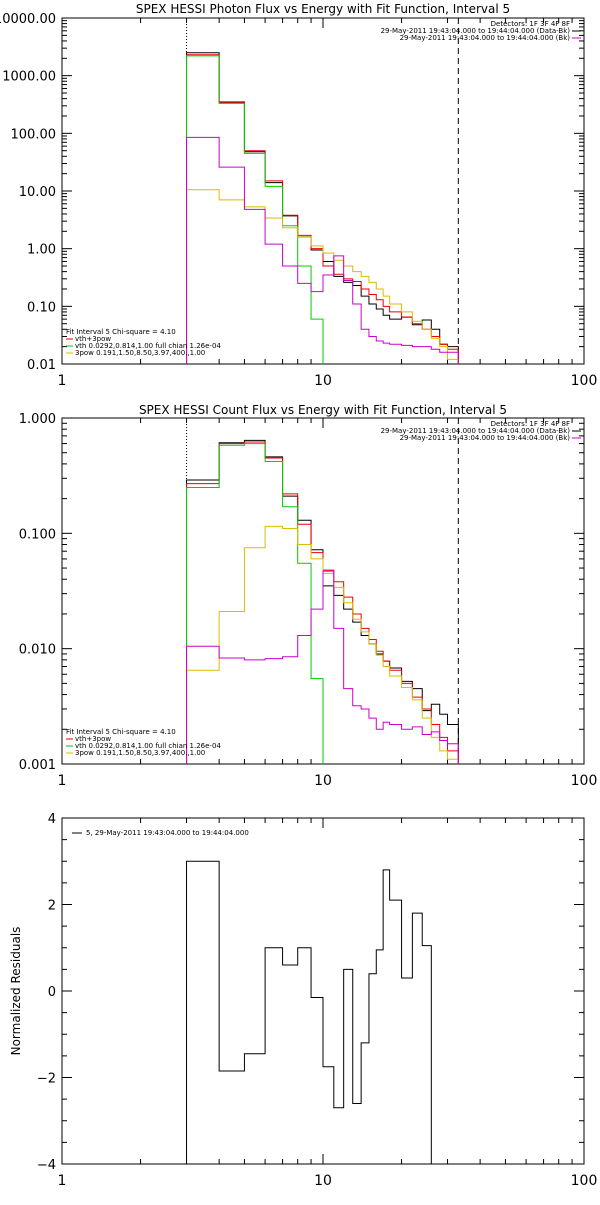 The height and width of the screenshot is (1205, 600). Describe the element at coordinates (28, 19) in the screenshot. I see `y-tick-label: 10000.00` at that location.